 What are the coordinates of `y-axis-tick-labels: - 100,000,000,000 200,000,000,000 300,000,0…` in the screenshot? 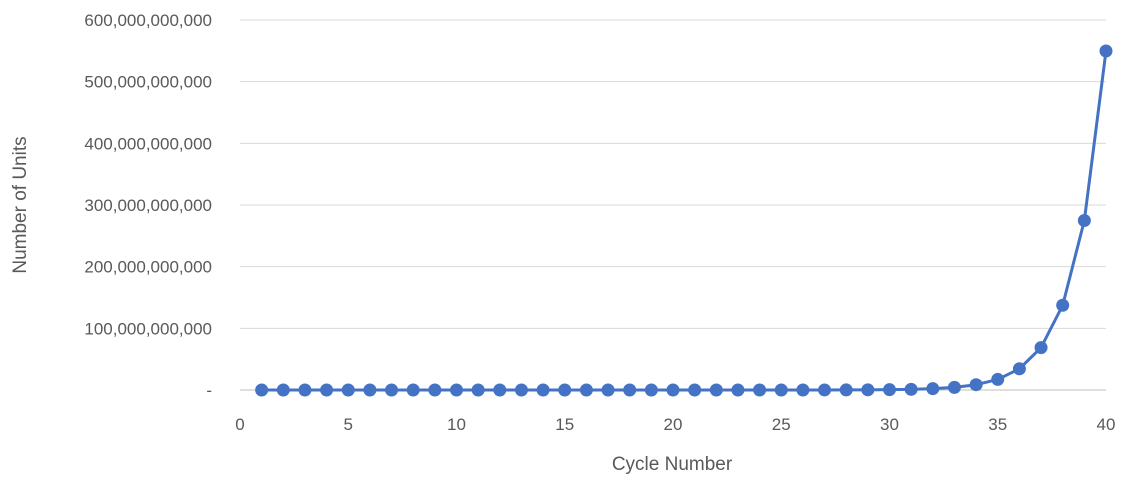 It's located at (148, 205).